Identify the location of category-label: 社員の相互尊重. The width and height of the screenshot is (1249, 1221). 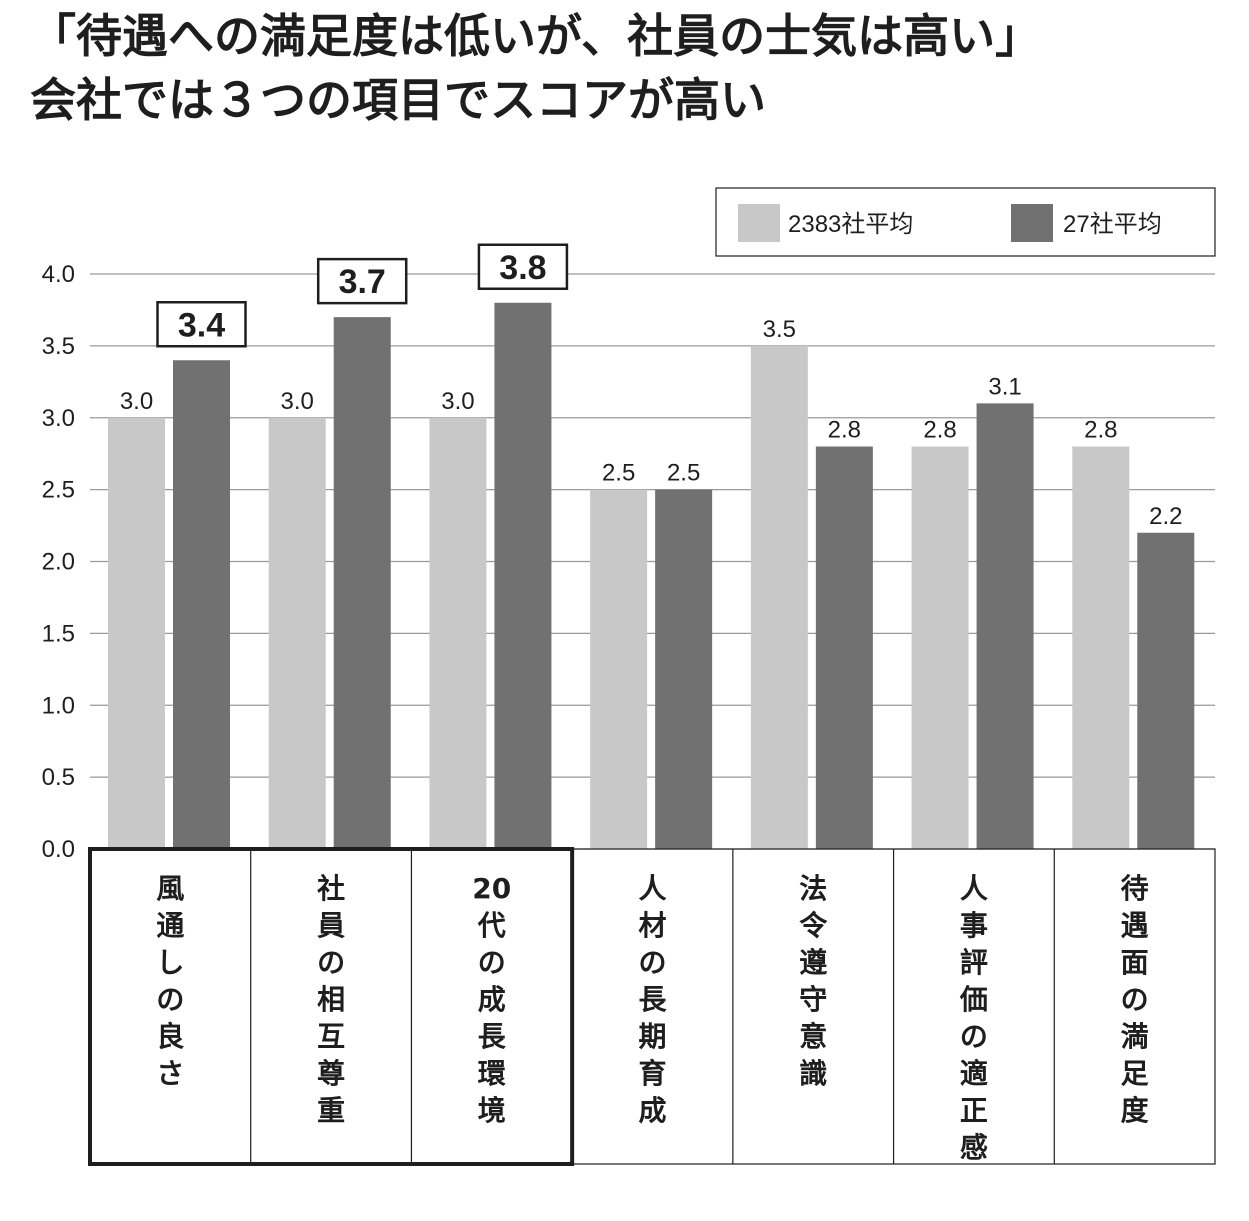
(331, 999).